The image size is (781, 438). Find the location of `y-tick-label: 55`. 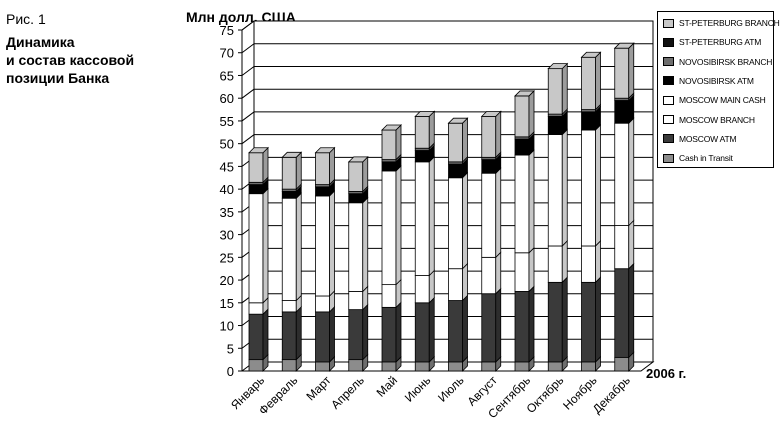

y-tick-label: 55 is located at coordinates (227, 121).